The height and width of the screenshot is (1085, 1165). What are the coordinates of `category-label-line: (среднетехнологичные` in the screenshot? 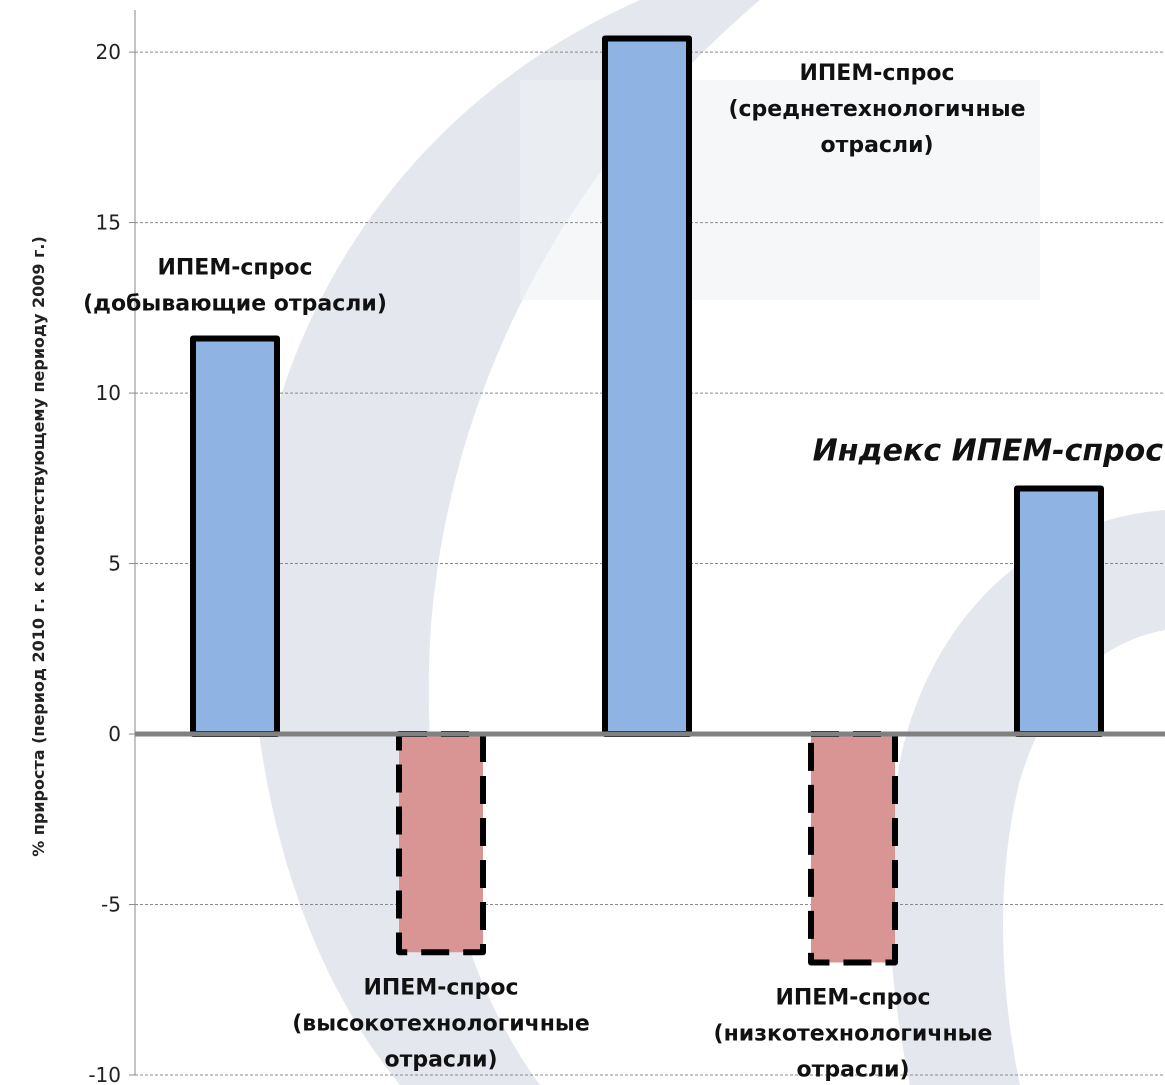 It's located at (876, 109).